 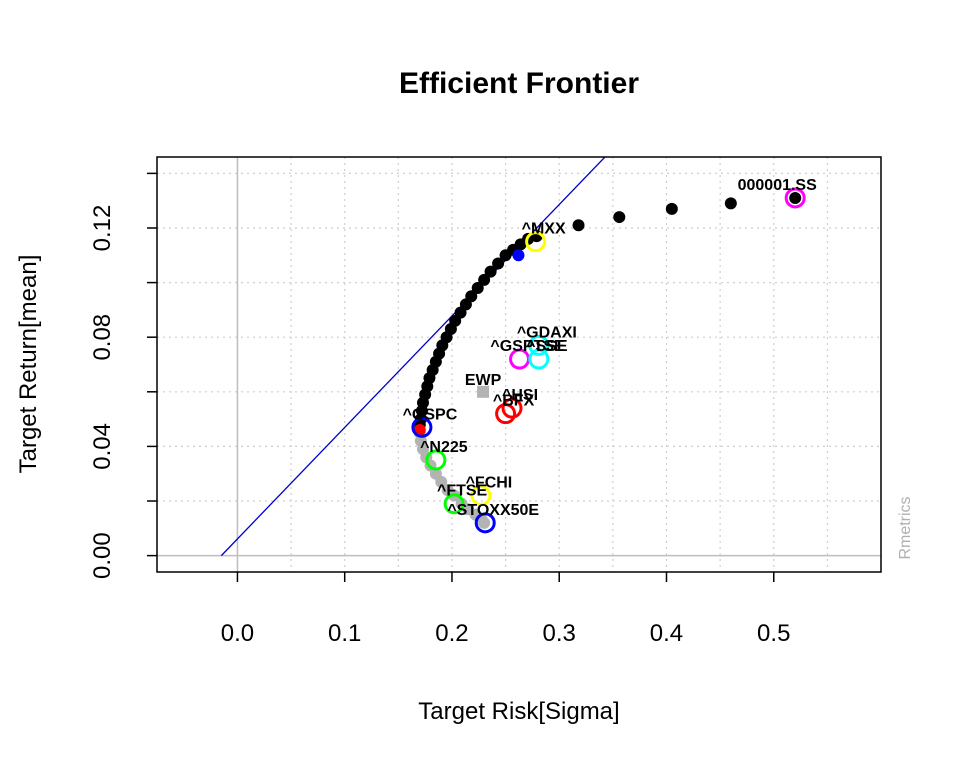 I want to click on asset-label: ^BFX, so click(x=514, y=401).